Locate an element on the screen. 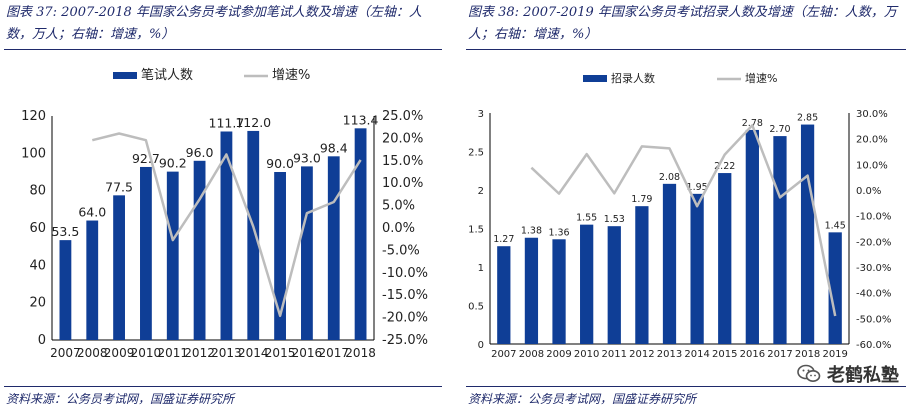  left-legend-line-label: 增速% is located at coordinates (291, 75).